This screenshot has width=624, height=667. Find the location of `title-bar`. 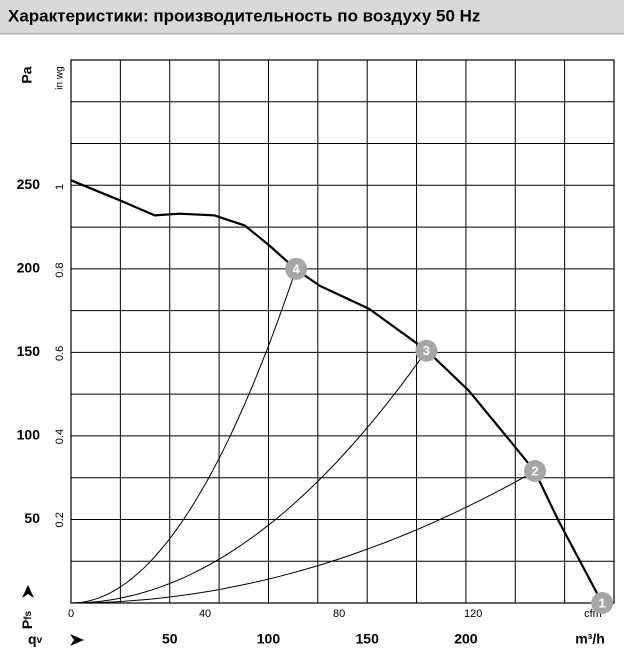

title-bar is located at coordinates (312, 17).